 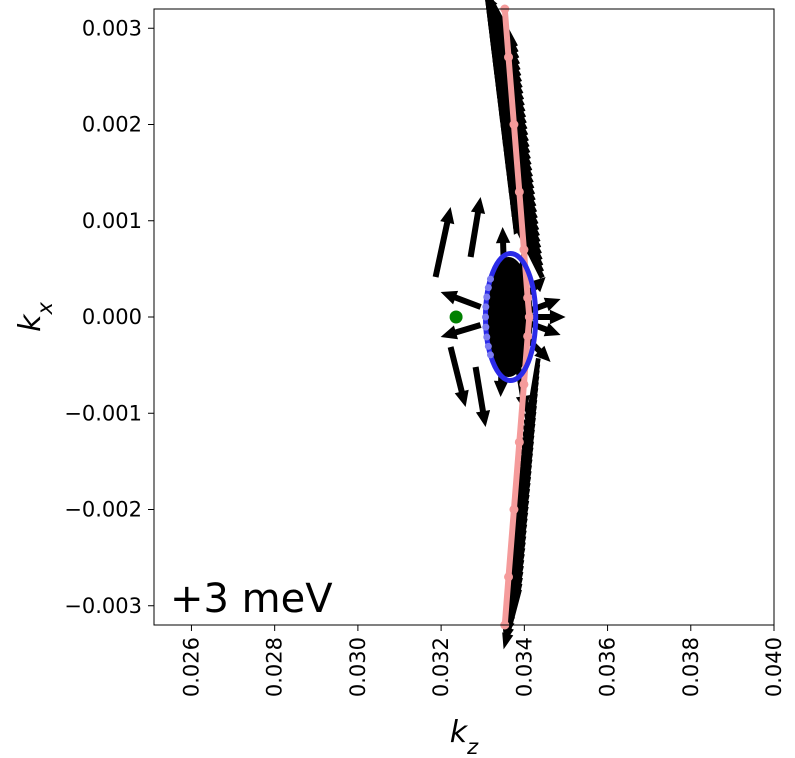 I want to click on data-series, so click(x=494, y=317).